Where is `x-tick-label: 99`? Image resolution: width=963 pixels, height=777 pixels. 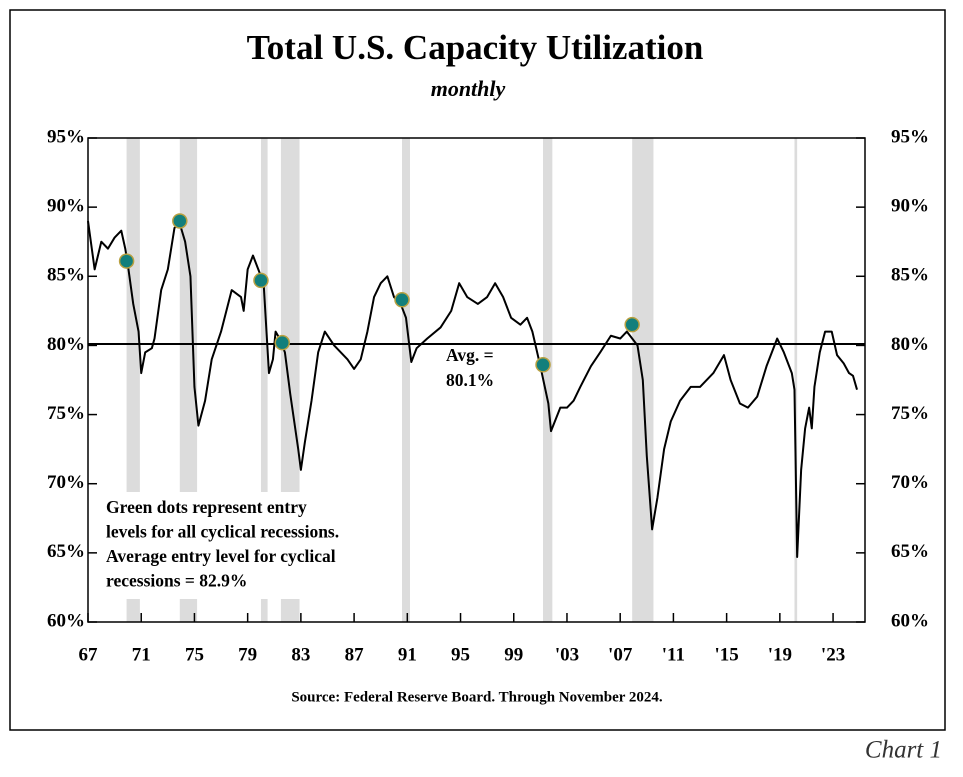 x-tick-label: 99 is located at coordinates (513, 654).